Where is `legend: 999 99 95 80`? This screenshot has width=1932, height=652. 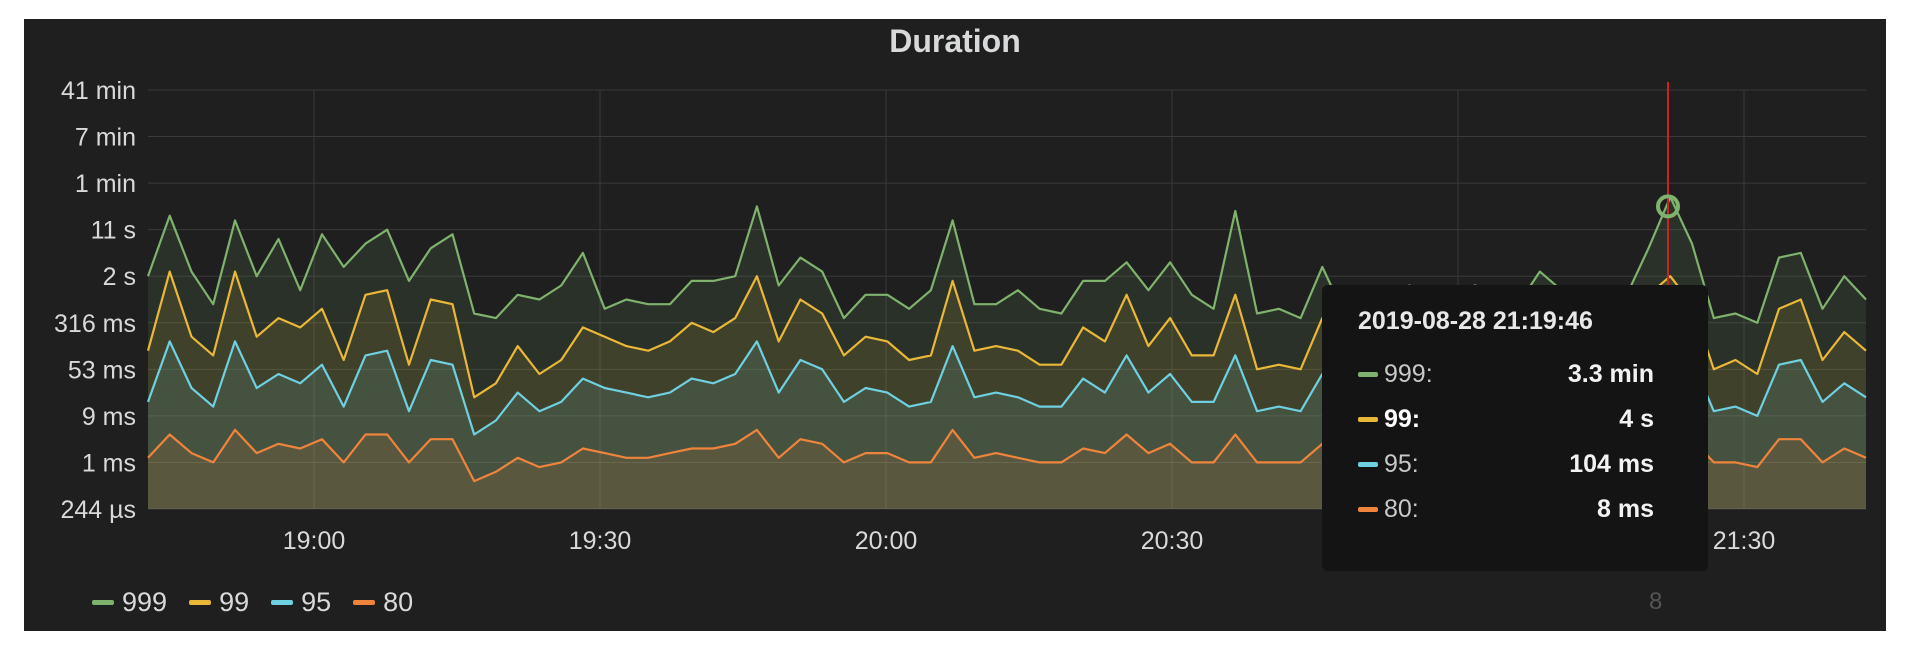 legend: 999 99 95 80 is located at coordinates (252, 602).